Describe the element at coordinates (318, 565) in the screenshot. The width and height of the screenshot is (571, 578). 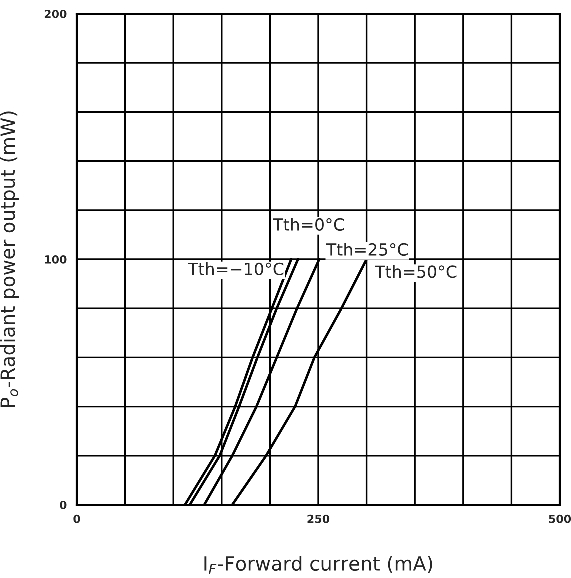
I see `x-axis-title: I$_{F}$-Forward current (mA)` at that location.